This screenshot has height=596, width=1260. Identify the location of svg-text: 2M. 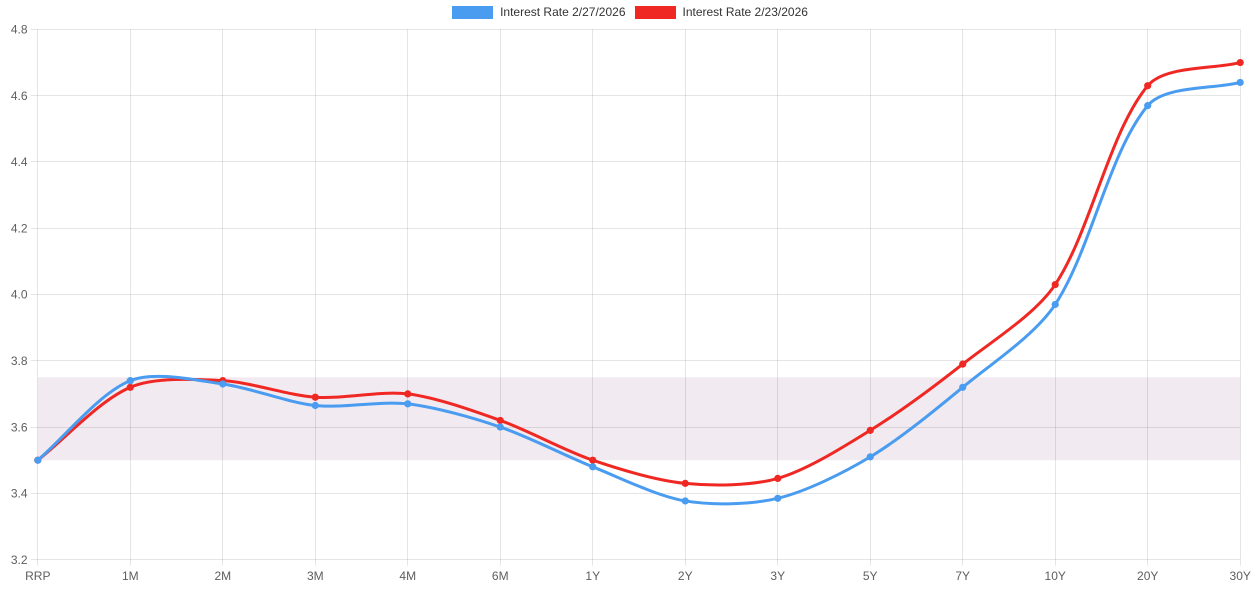
(222, 576).